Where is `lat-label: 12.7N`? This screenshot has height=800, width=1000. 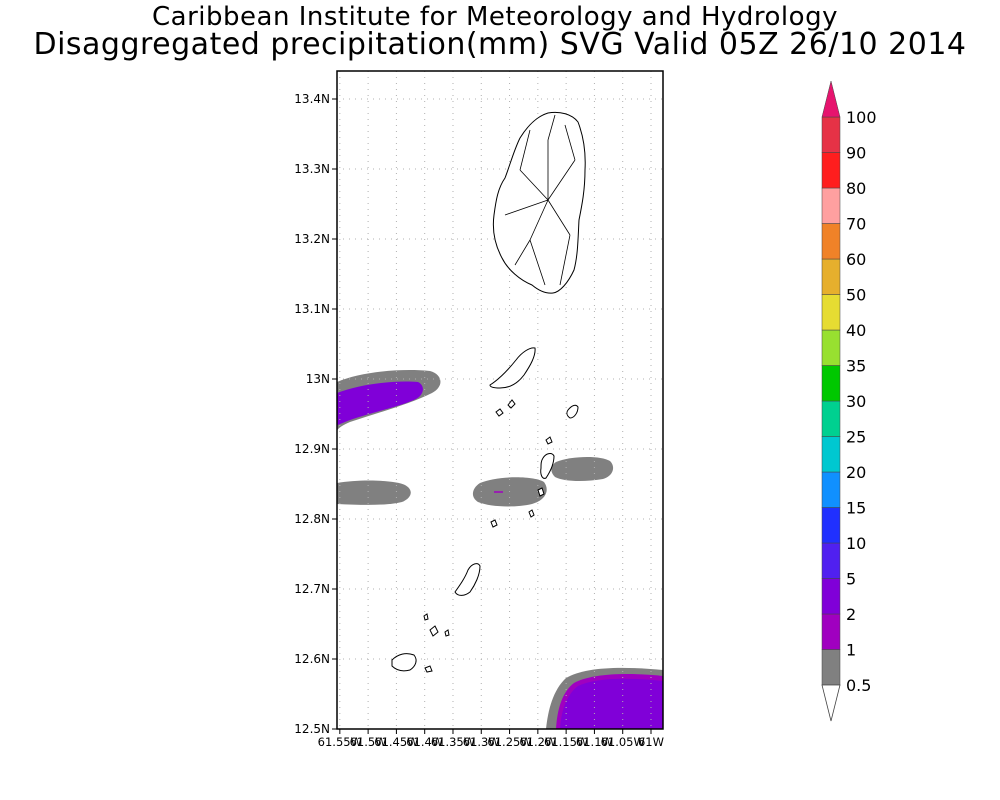 lat-label: 12.7N is located at coordinates (312, 589).